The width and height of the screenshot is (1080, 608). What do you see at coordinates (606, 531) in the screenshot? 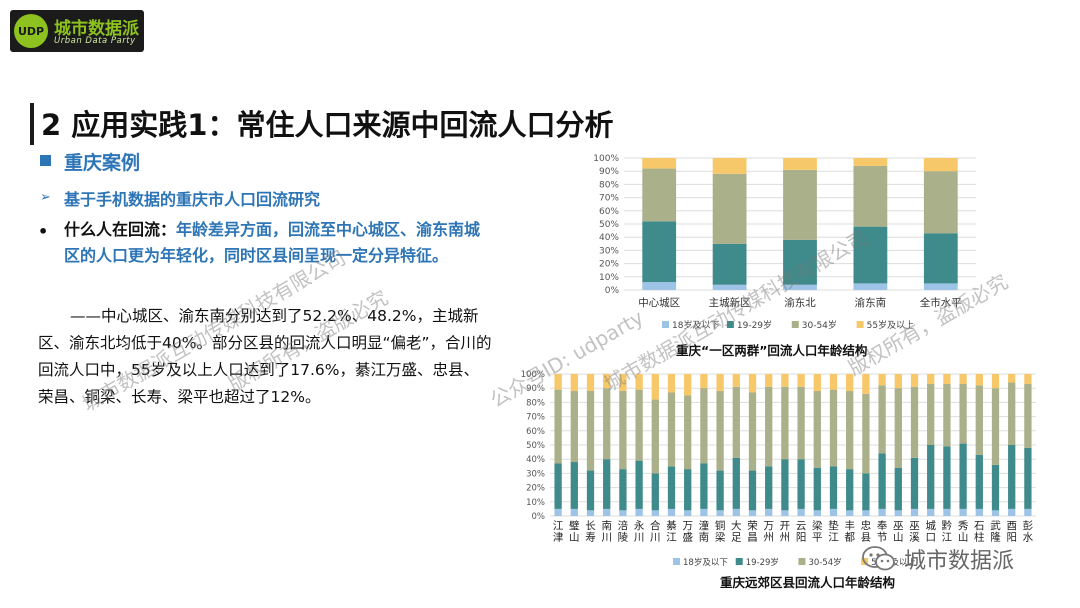
I see `x-tick-label: 南川` at bounding box center [606, 531].